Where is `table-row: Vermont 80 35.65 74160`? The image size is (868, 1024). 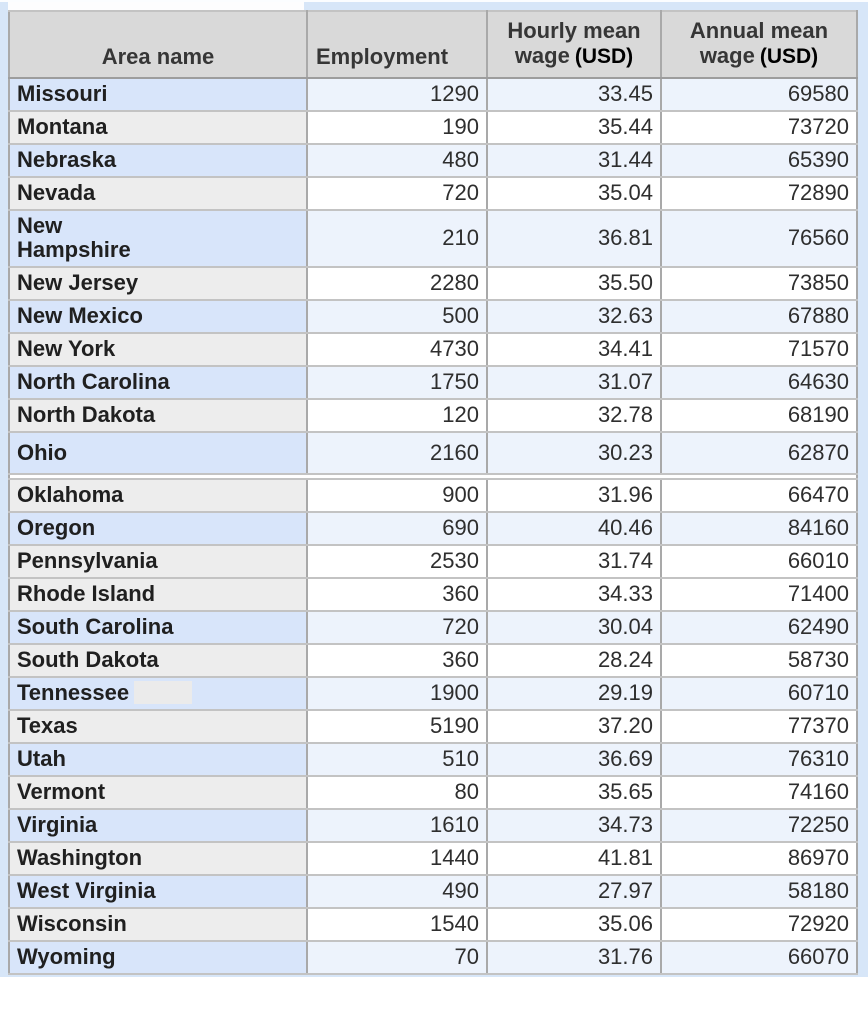 table-row: Vermont 80 35.65 74160 is located at coordinates (433, 792).